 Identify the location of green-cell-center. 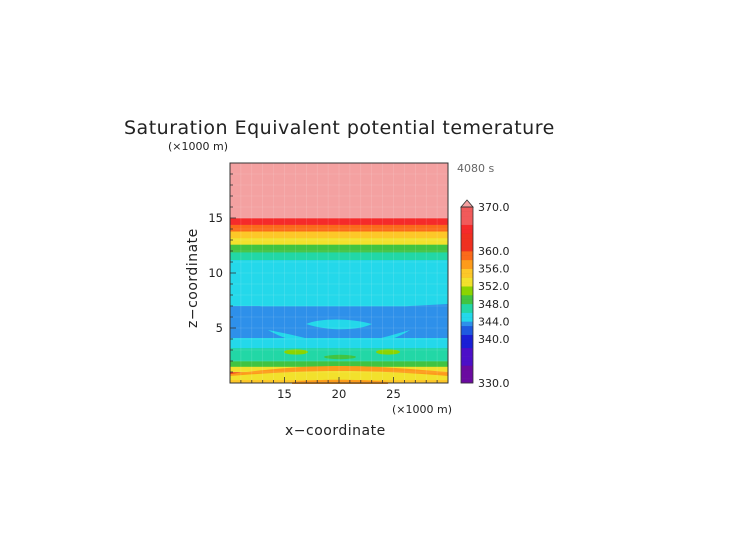
(340, 357).